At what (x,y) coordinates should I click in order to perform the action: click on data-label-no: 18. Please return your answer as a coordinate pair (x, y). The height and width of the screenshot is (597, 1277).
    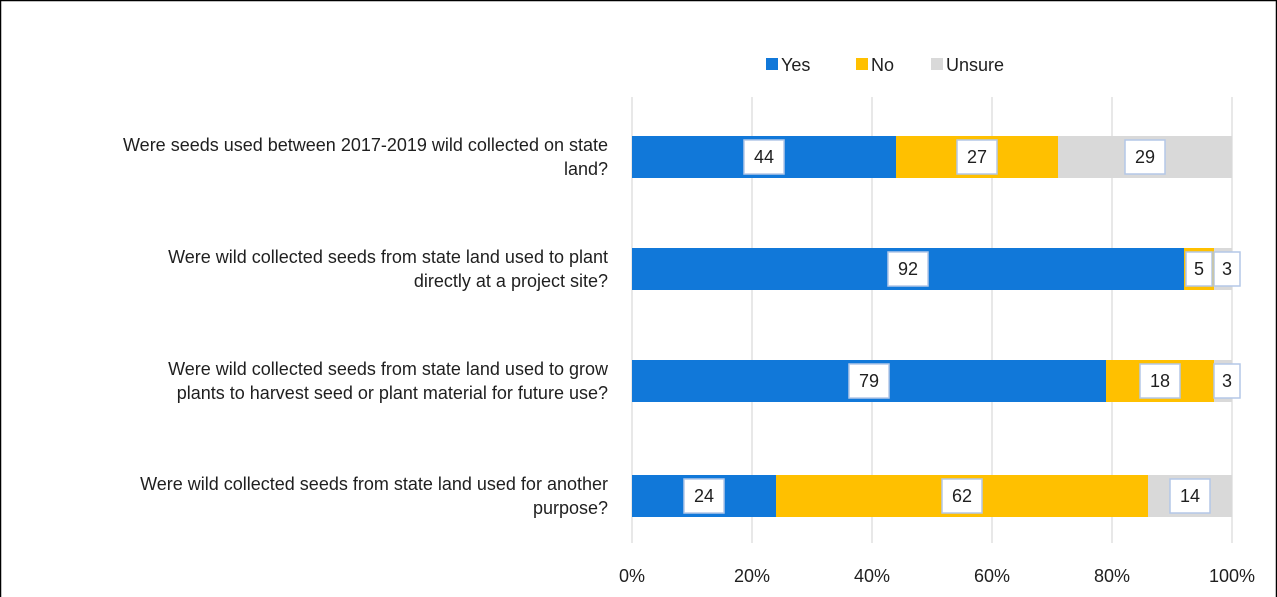
    Looking at the image, I should click on (1160, 381).